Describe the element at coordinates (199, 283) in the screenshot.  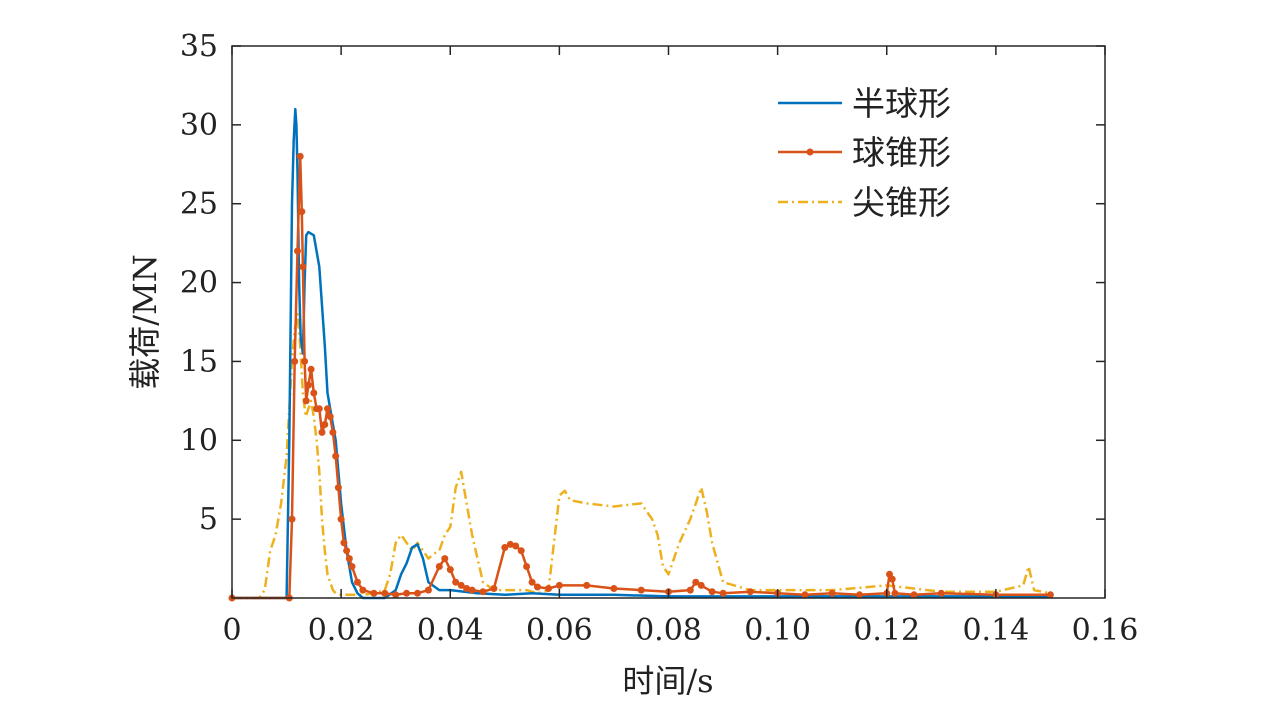
I see `y-tick-label: 20` at that location.